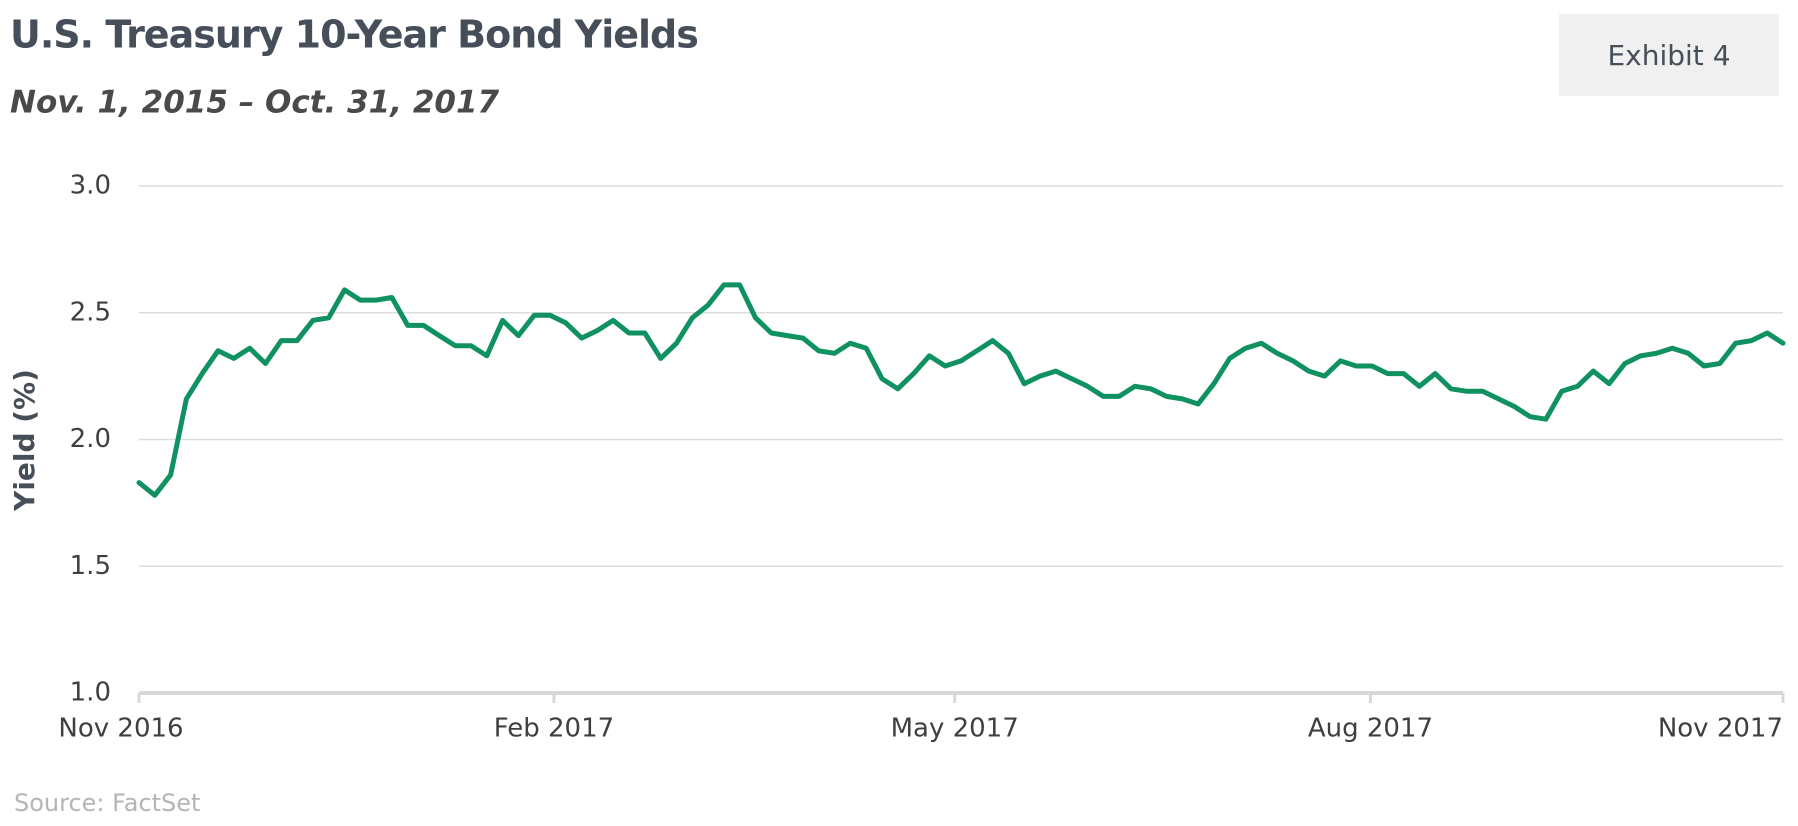  I want to click on source: Source: FactSet, so click(107, 803).